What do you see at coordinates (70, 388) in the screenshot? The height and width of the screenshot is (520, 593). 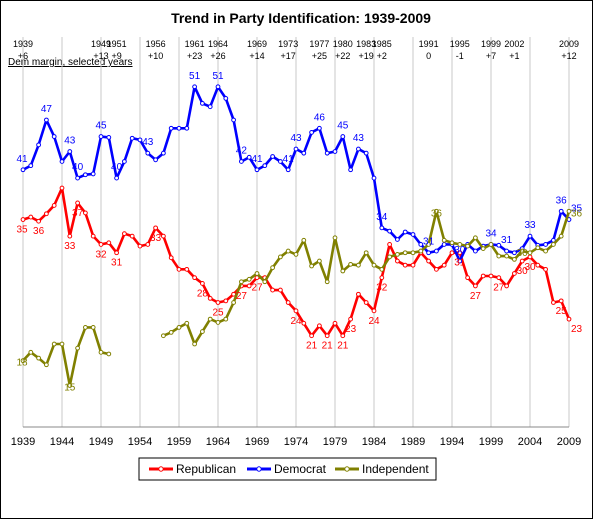 I see `independent-data-label: 15` at bounding box center [70, 388].